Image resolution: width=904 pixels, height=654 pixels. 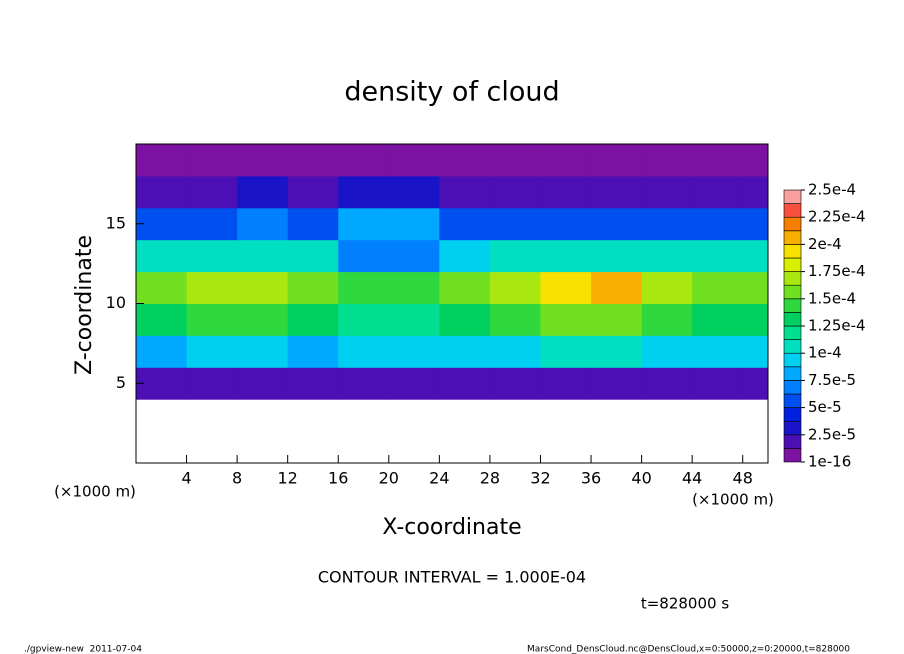 I want to click on colorbar-label: 5e-5, so click(x=825, y=407).